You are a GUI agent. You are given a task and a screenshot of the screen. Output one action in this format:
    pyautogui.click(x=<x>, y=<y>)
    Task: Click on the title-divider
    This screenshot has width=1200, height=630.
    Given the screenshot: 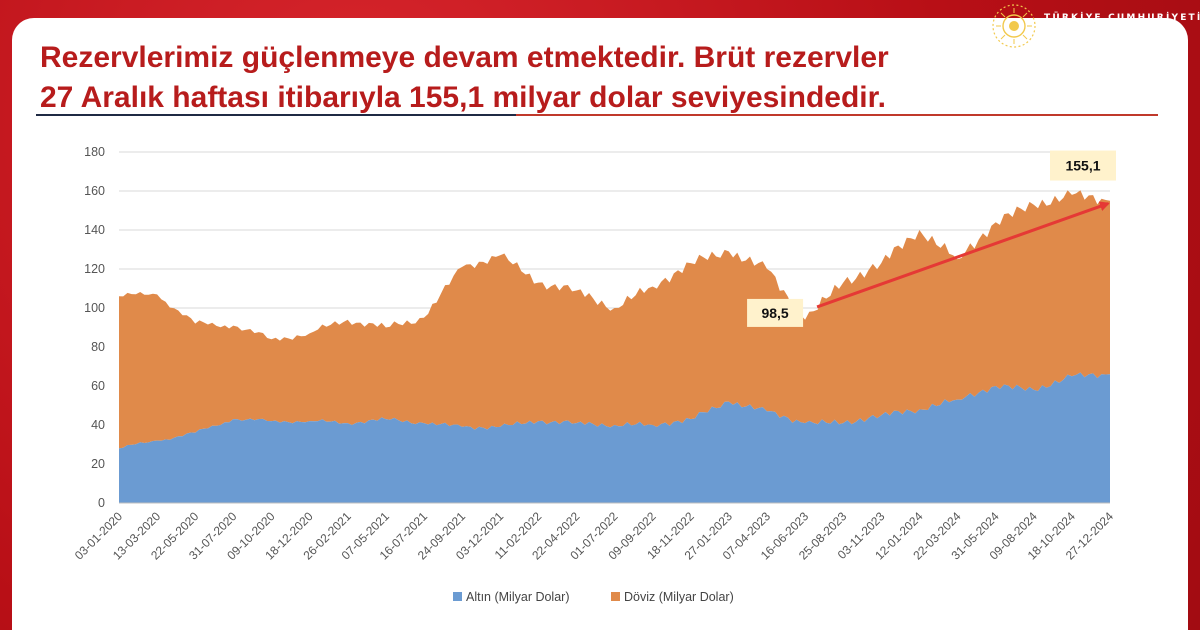 What is the action you would take?
    pyautogui.click(x=597, y=115)
    